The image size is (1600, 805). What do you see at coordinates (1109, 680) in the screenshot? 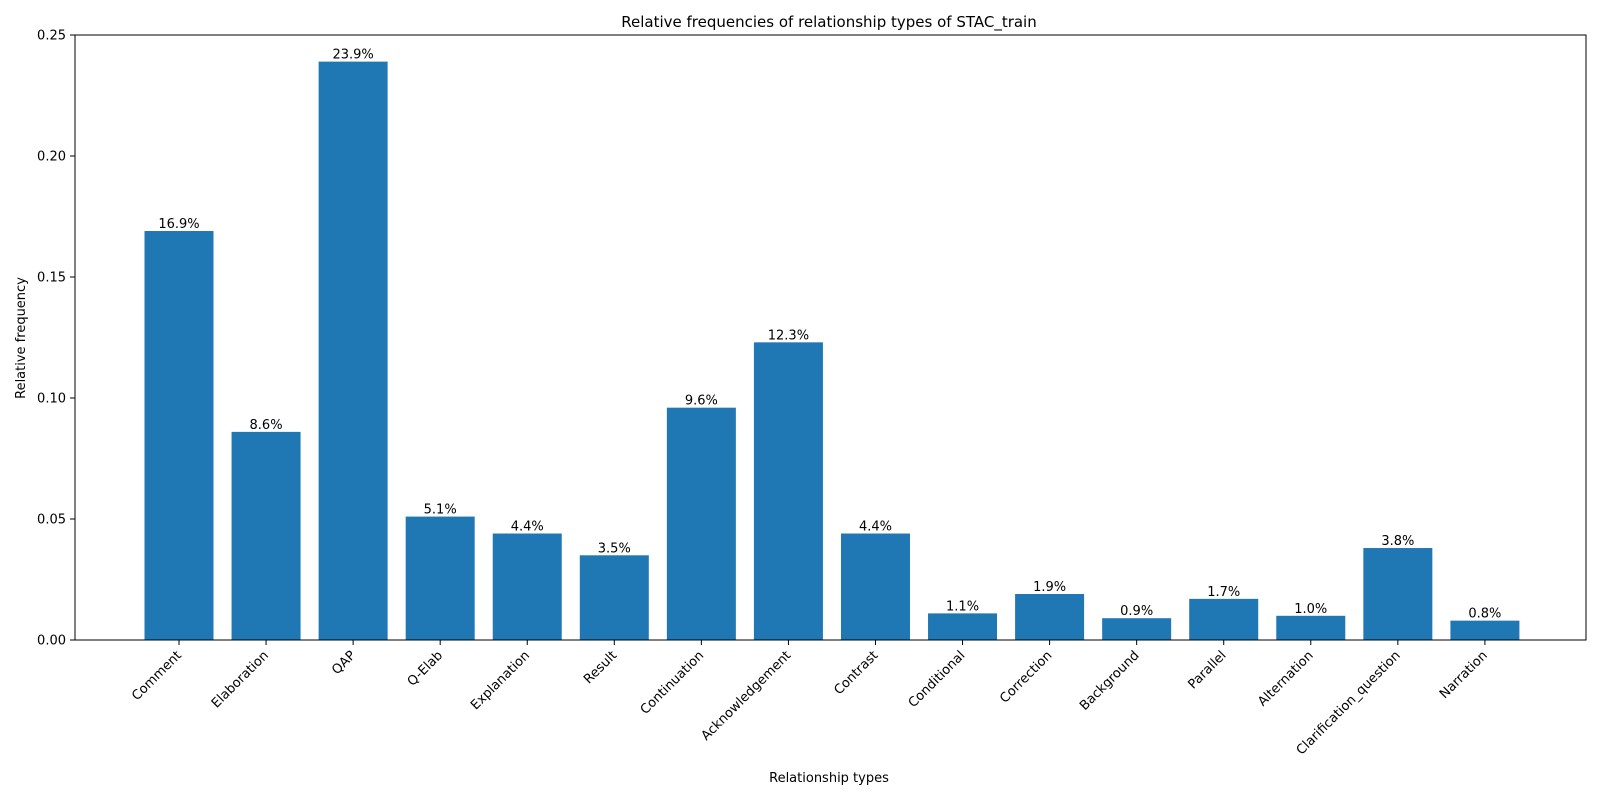
I see `x-tick-label: Background` at bounding box center [1109, 680].